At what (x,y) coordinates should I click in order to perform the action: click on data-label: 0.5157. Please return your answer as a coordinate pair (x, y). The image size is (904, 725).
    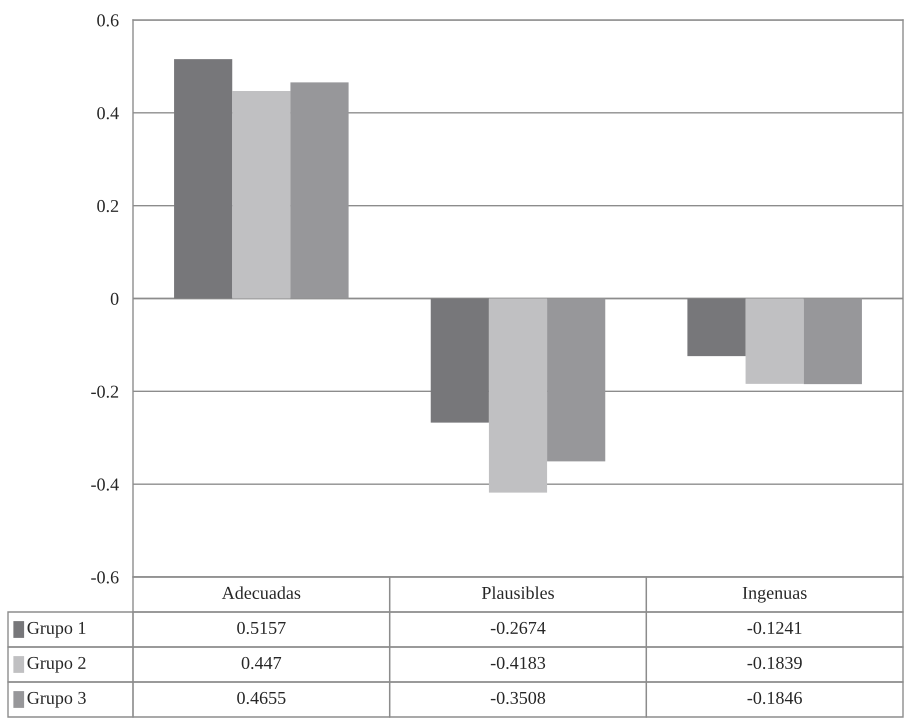
    Looking at the image, I should click on (261, 628).